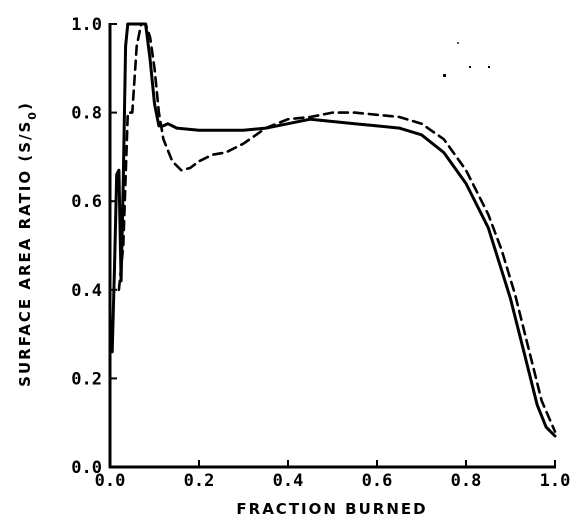  What do you see at coordinates (466, 59) in the screenshot?
I see `speck-marks` at bounding box center [466, 59].